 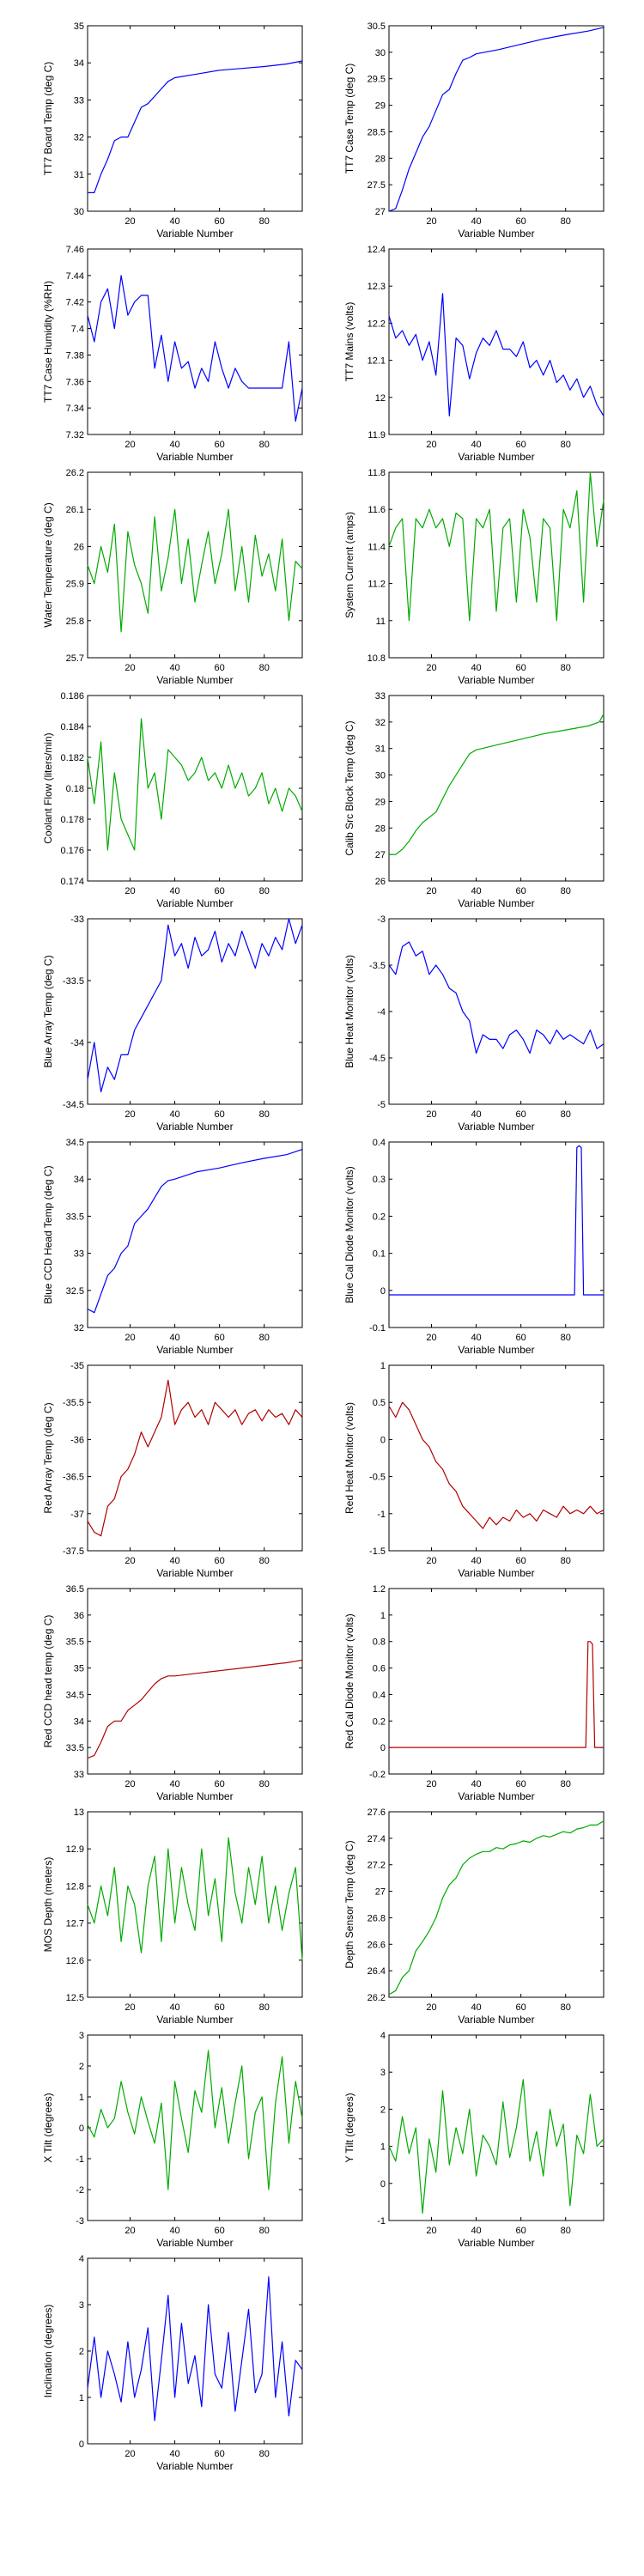 What do you see at coordinates (48, 2351) in the screenshot?
I see `y-axis-label: Inclination (degrees)` at bounding box center [48, 2351].